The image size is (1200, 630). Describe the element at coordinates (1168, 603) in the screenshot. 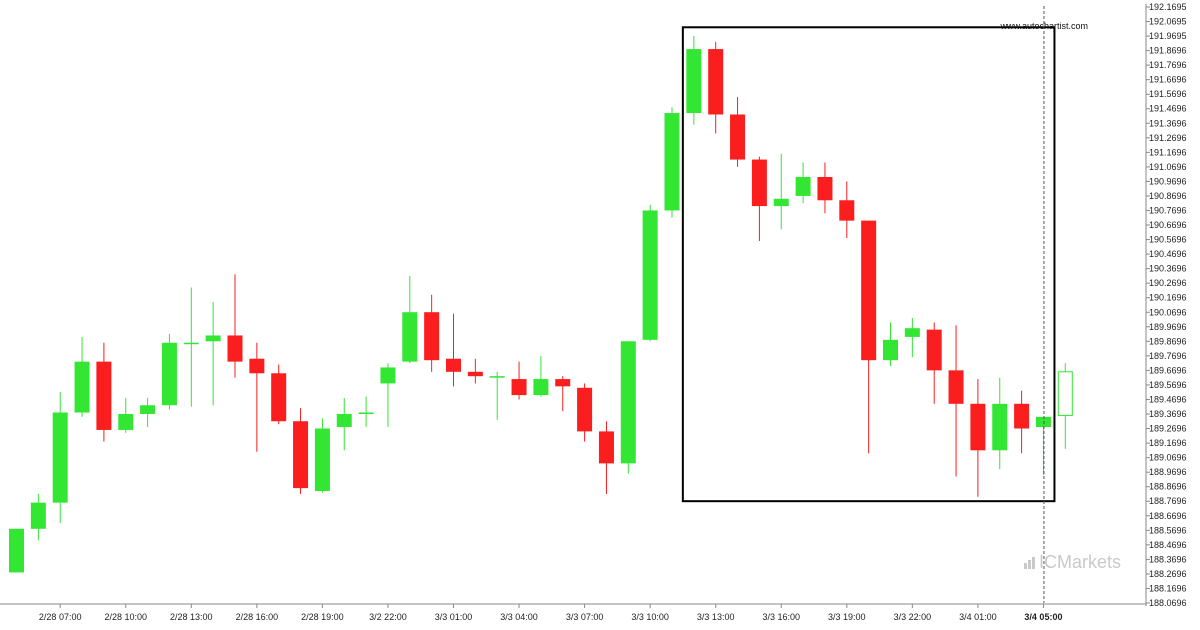

I see `y-tick-label: 188.0696` at that location.